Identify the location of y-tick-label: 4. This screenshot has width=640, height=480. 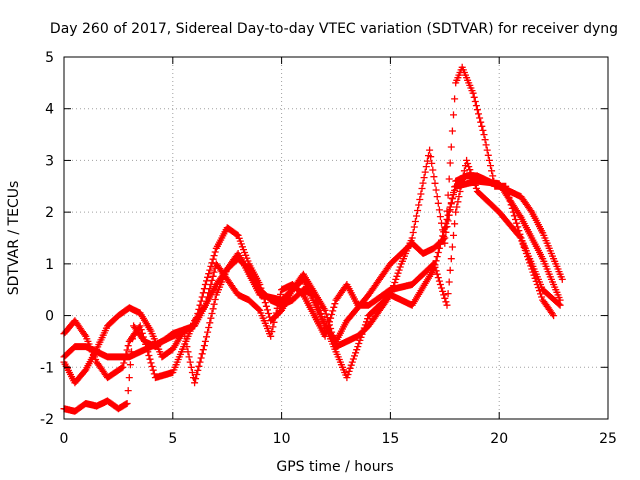
(49, 110).